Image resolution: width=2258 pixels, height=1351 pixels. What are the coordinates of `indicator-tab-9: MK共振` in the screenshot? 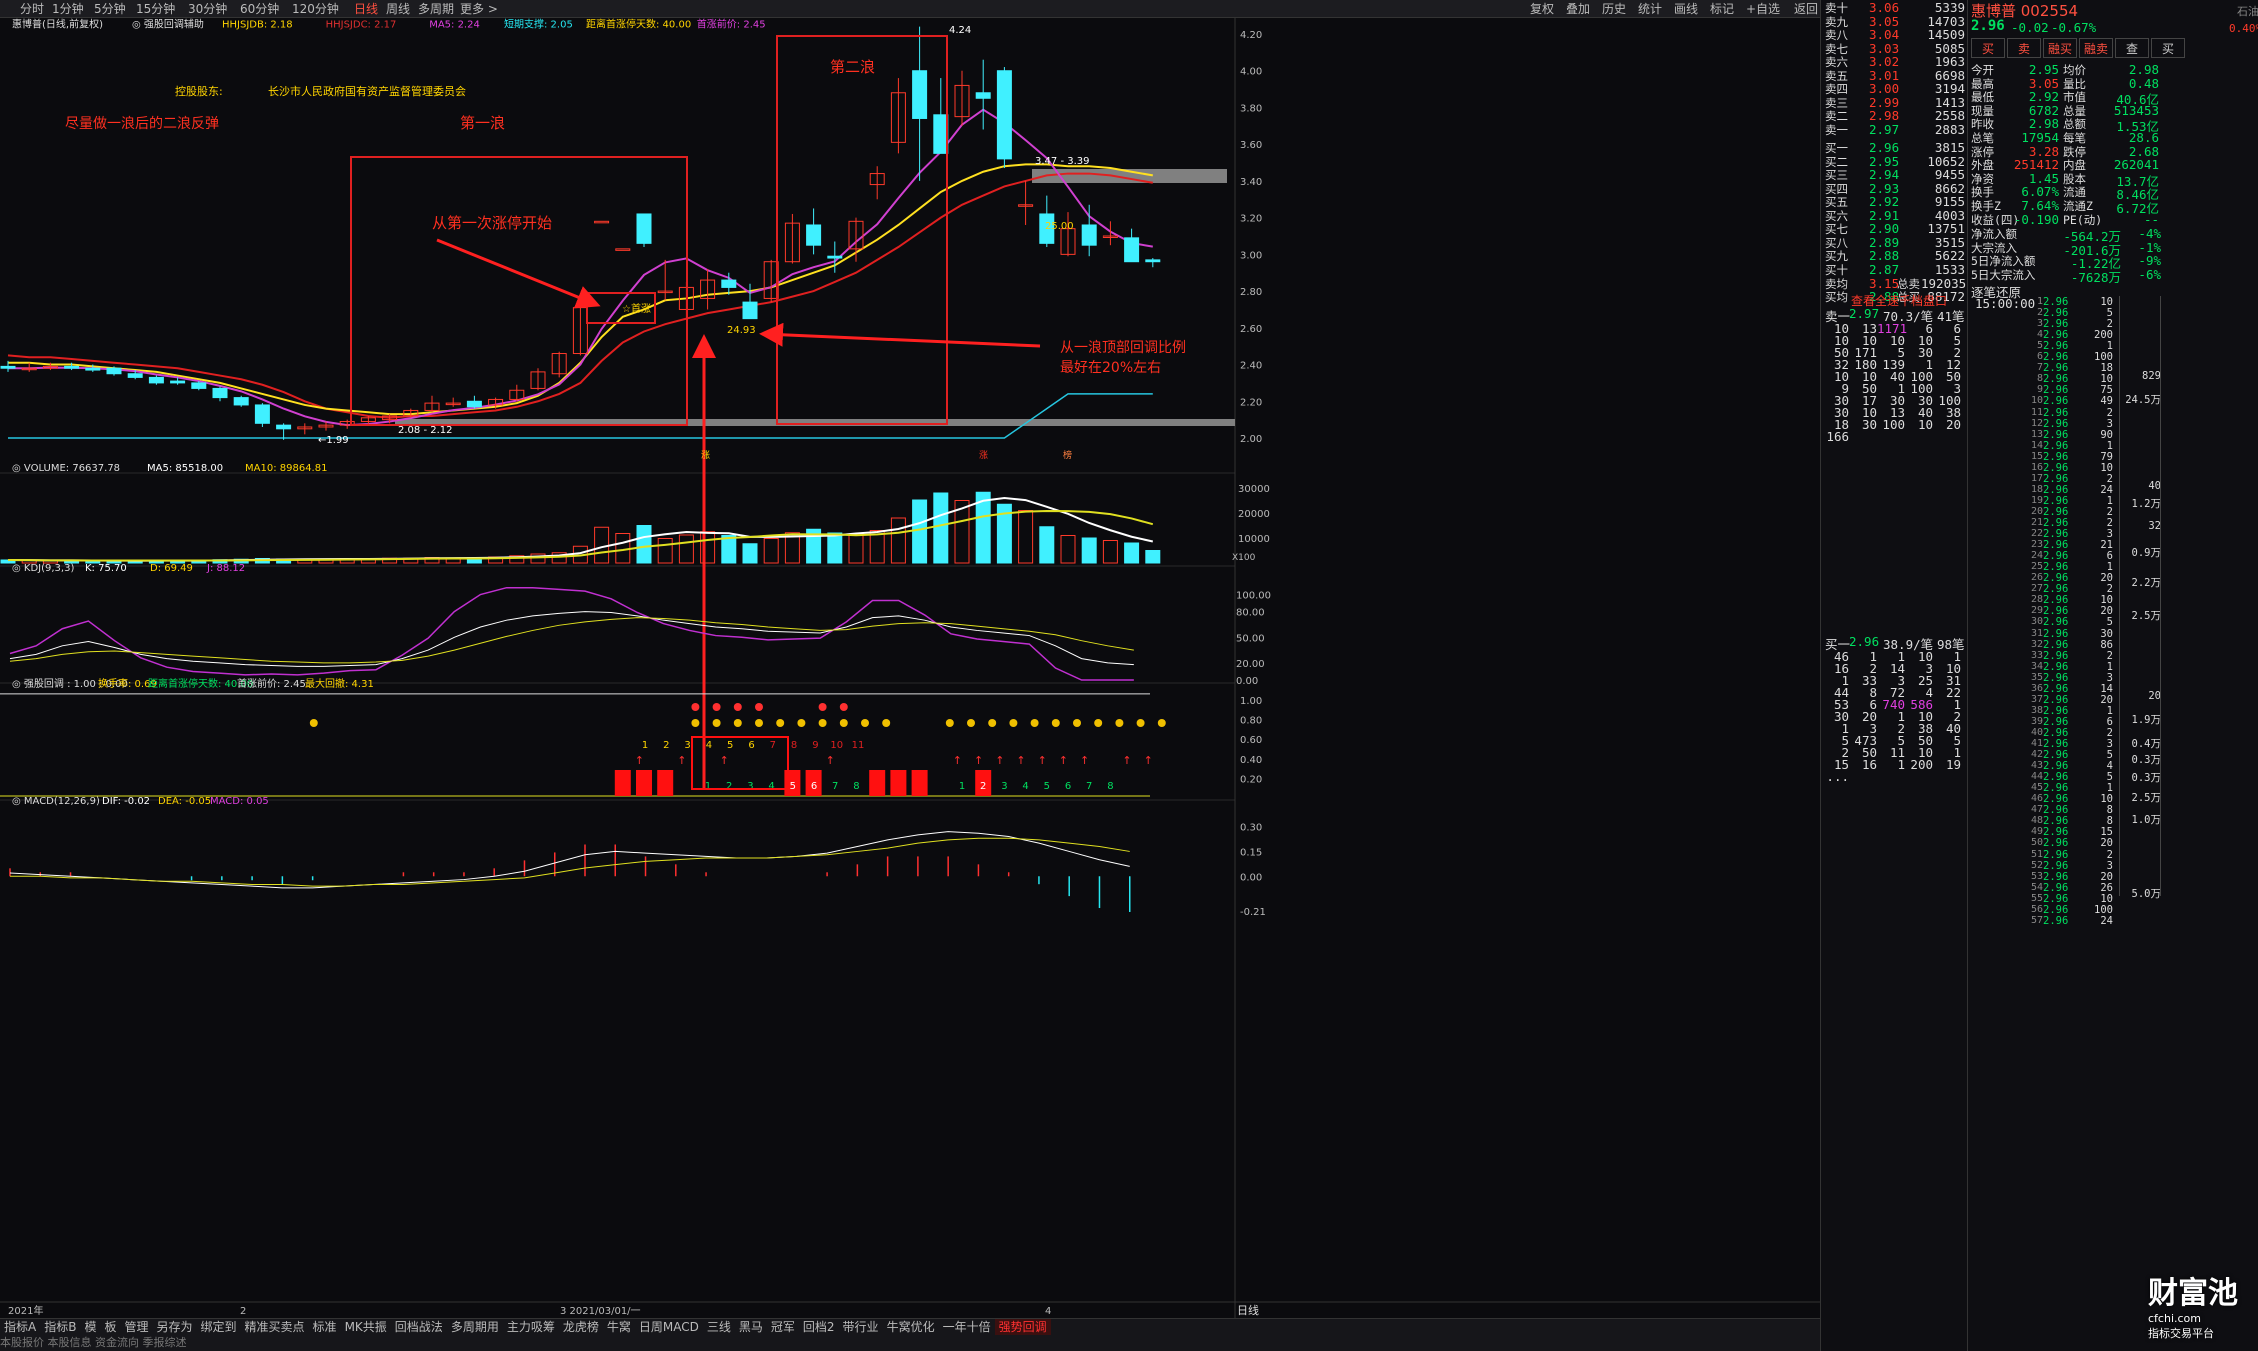 It's located at (365, 1327).